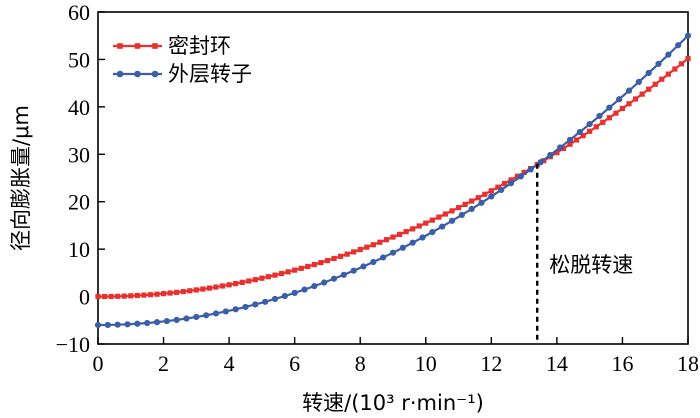 The image size is (700, 418). What do you see at coordinates (84, 297) in the screenshot?
I see `y-tick-label: 0` at bounding box center [84, 297].